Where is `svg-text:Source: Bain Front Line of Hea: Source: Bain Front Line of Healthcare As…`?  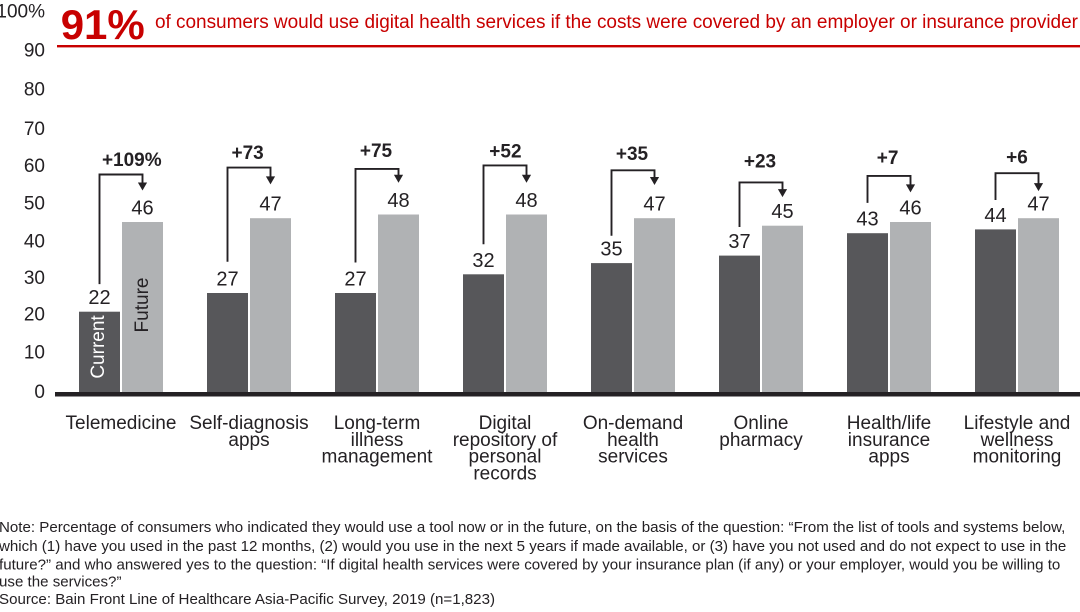 svg-text:Source: Bain Front Line of Hea: Source: Bain Front Line of Healthcare As… is located at coordinates (247, 599).